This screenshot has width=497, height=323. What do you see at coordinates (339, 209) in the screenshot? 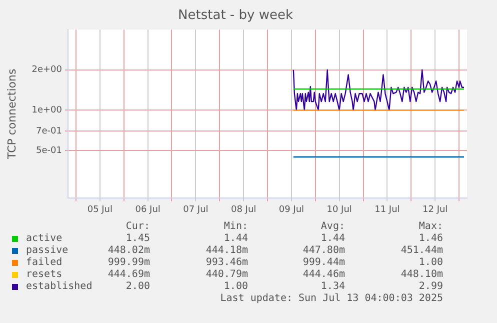
I see `x-tick-label: 10 Jul` at bounding box center [339, 209].